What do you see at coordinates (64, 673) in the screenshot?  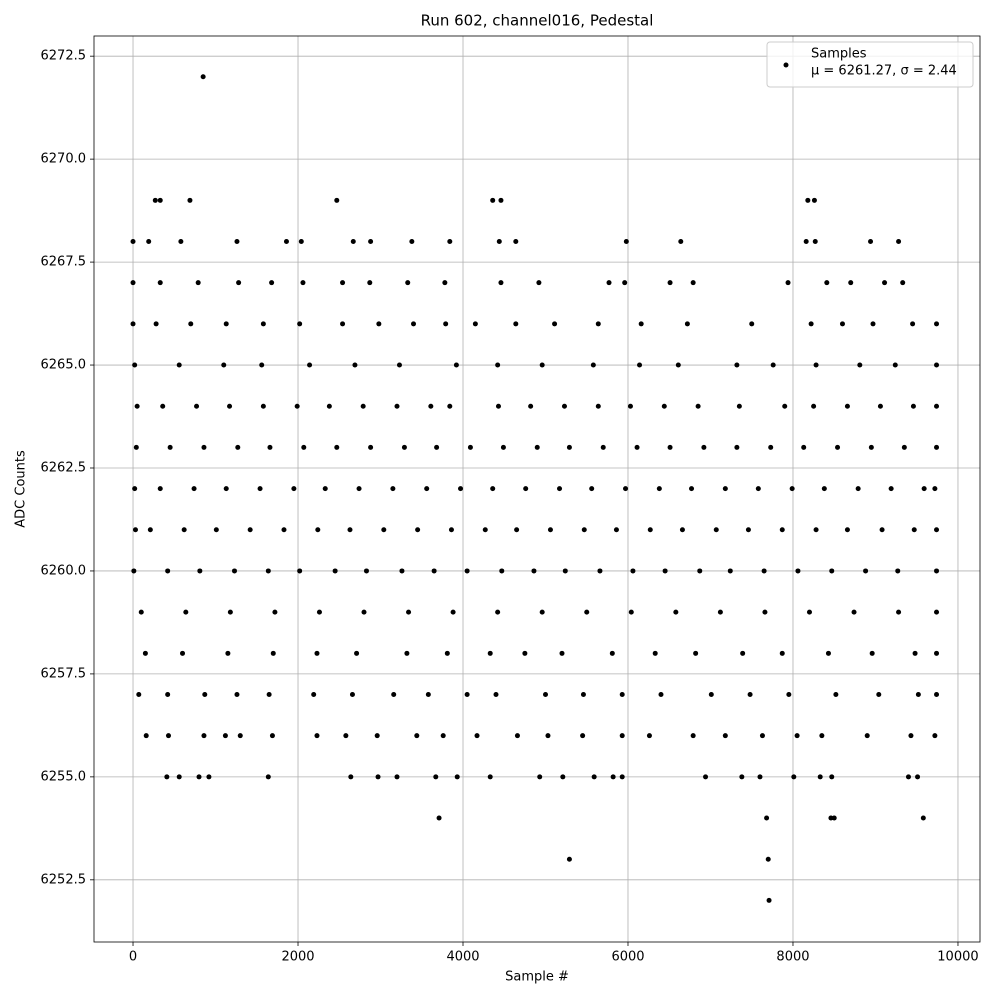 I see `y-tick-label: 6257.5` at bounding box center [64, 673].